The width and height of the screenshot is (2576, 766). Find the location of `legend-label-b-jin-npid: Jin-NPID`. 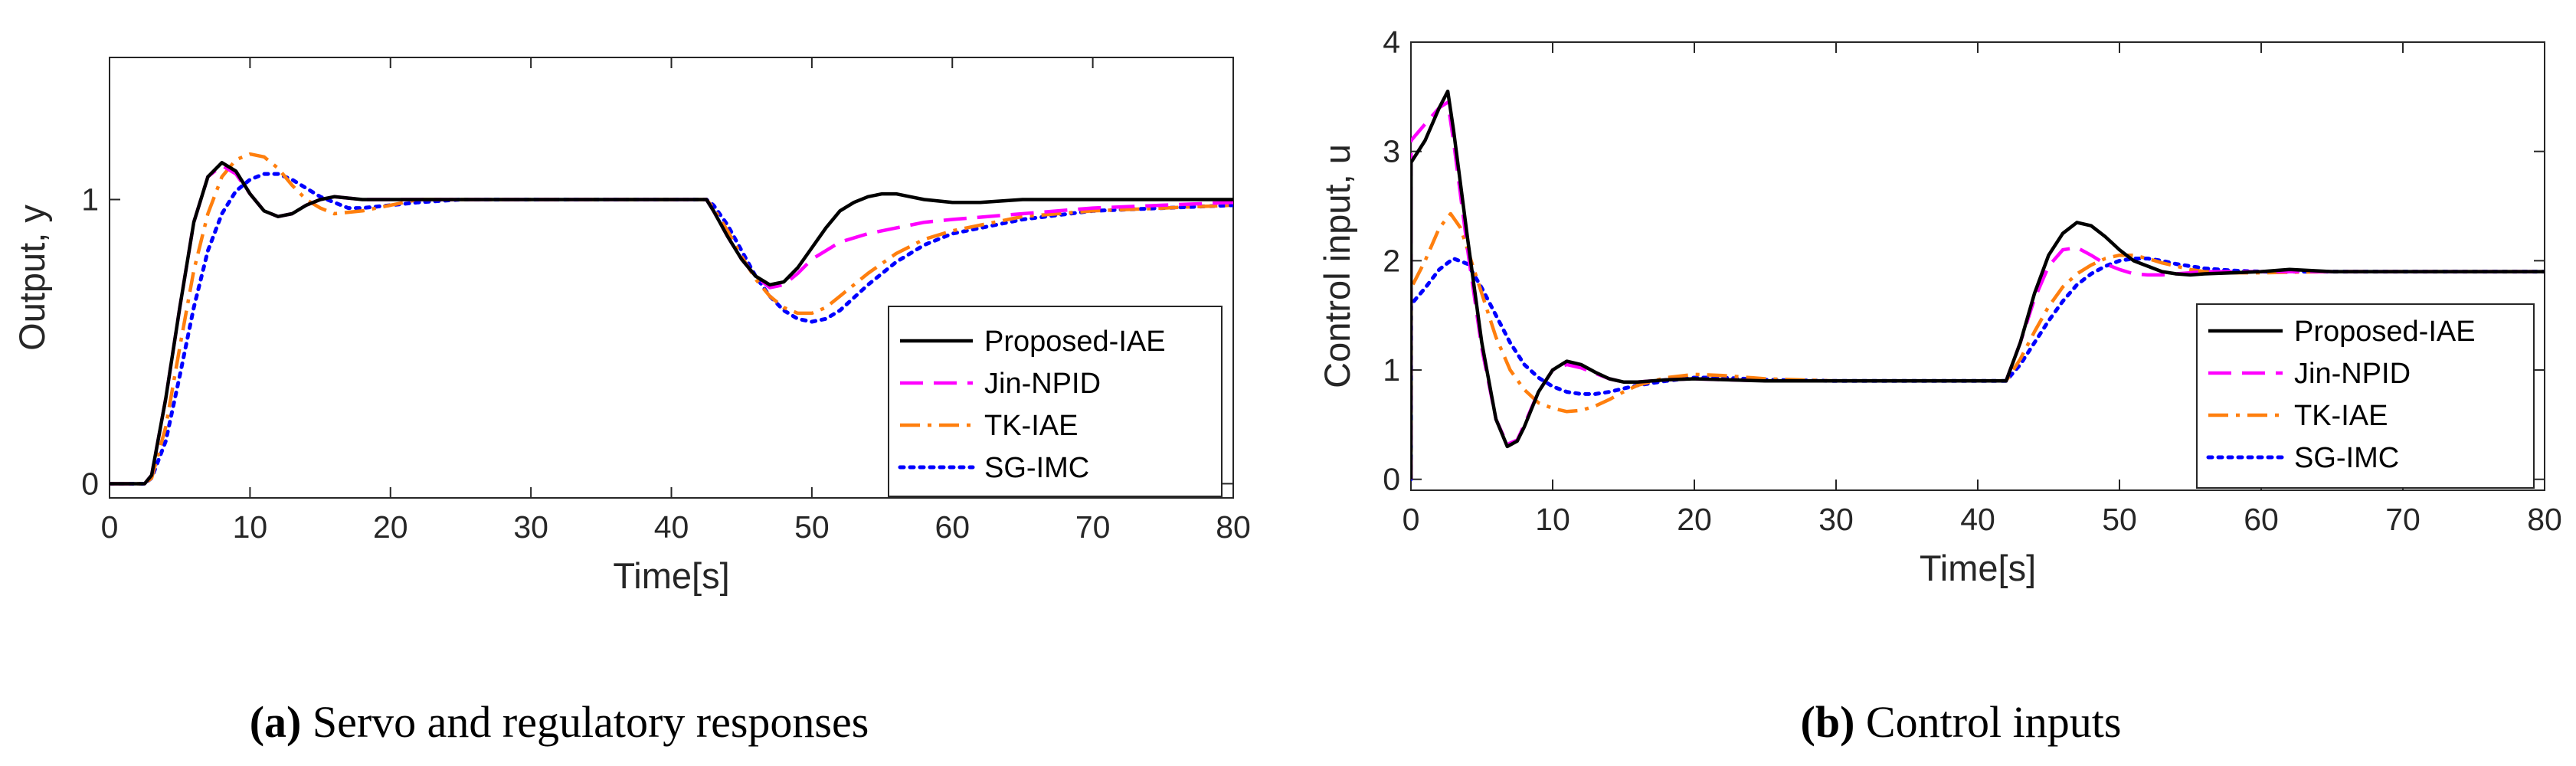

legend-label-b-jin-npid: Jin-NPID is located at coordinates (2352, 374).